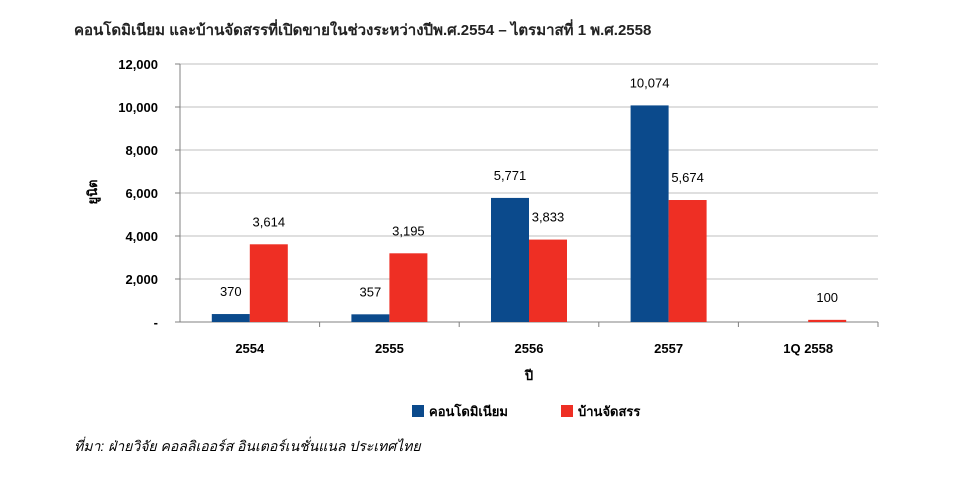 This screenshot has width=980, height=481. What do you see at coordinates (808, 348) in the screenshot?
I see `x-tick-label: 1Q 2558` at bounding box center [808, 348].